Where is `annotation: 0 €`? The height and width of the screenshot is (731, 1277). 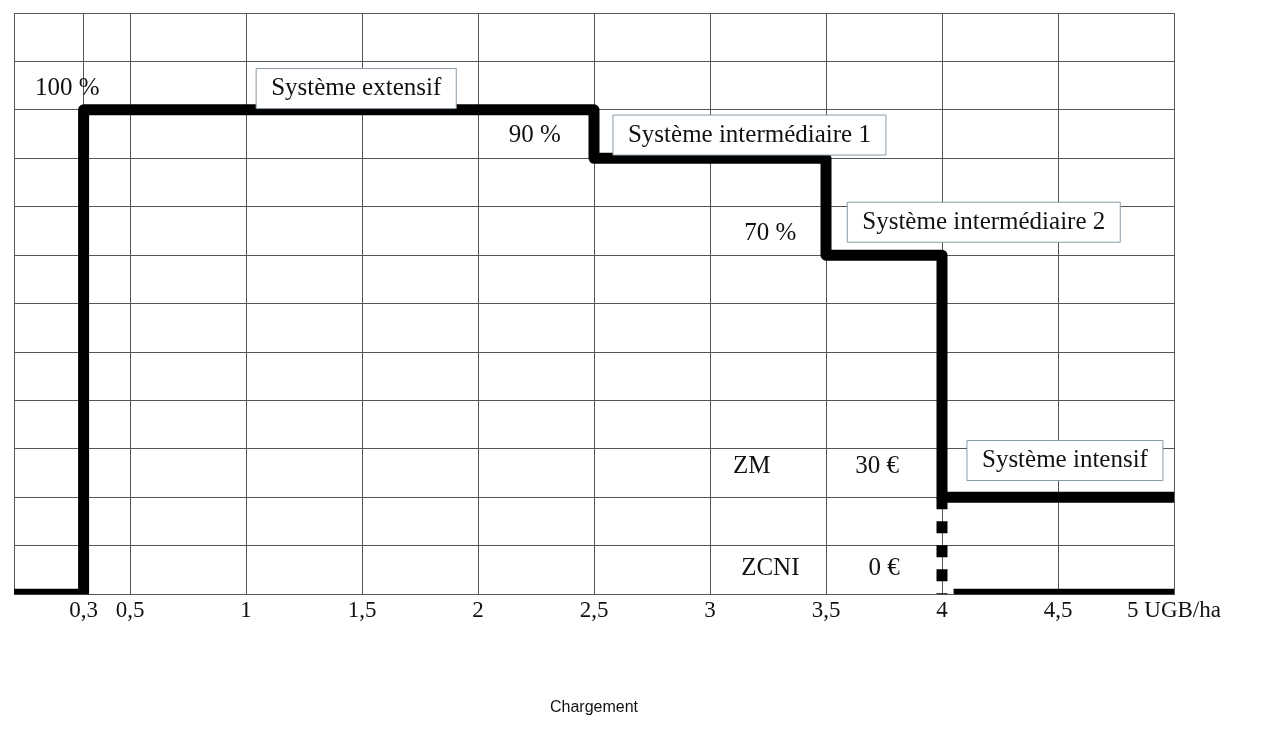 annotation: 0 € is located at coordinates (884, 566).